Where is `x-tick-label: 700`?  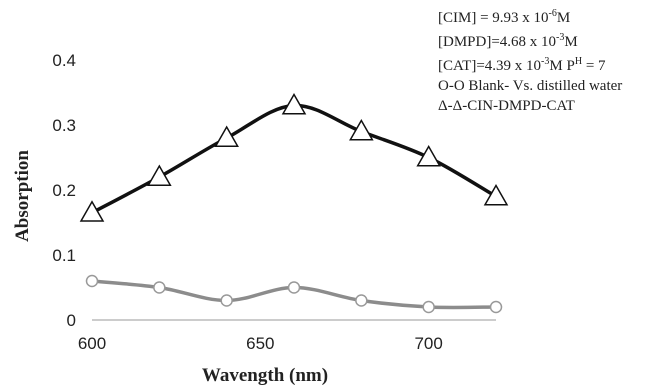
x-tick-label: 700 is located at coordinates (428, 343).